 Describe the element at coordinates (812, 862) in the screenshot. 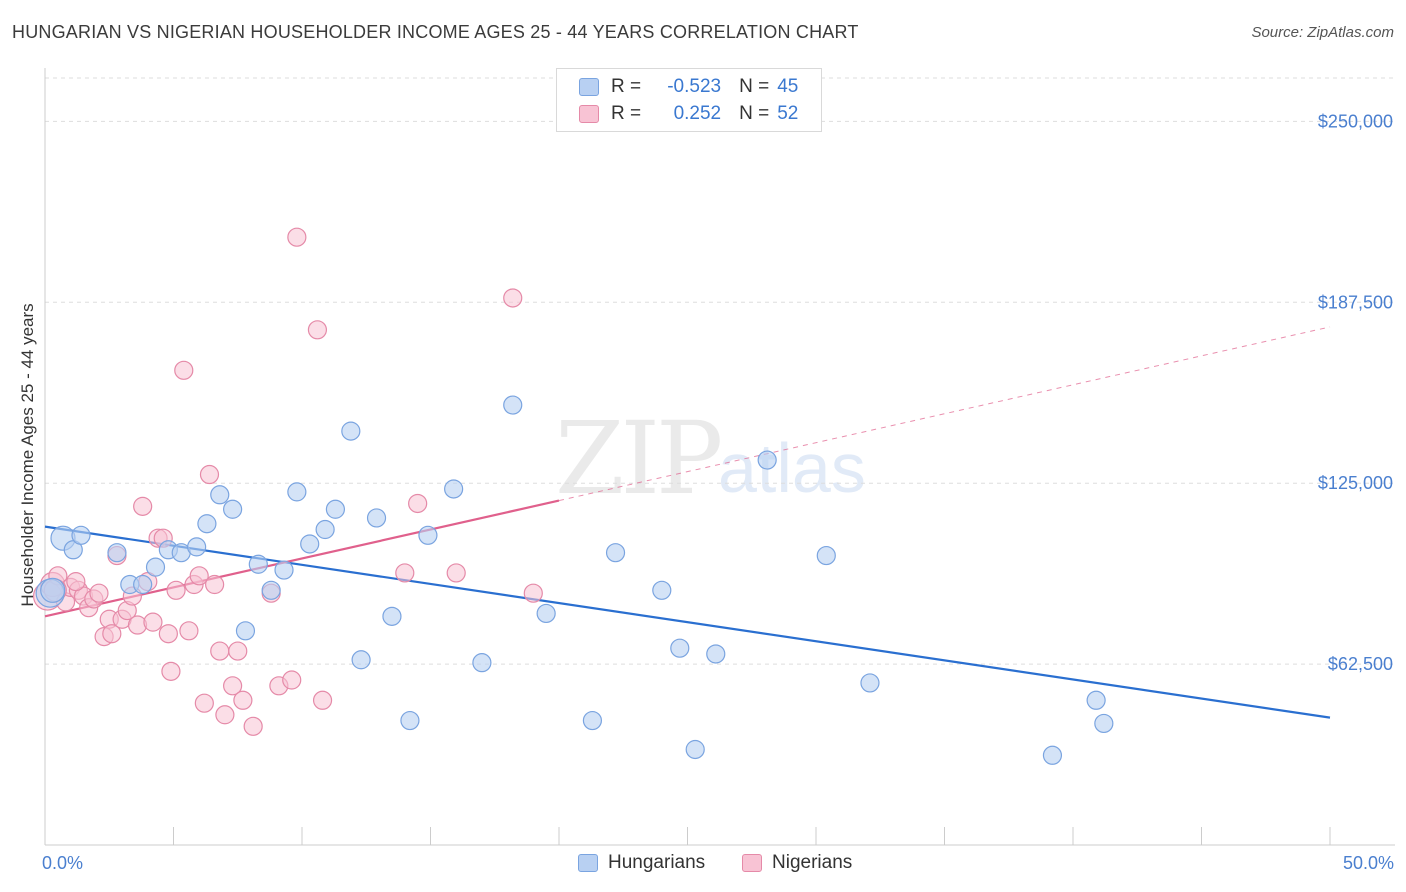

I see `nigerians-legend-label: Nigerians` at that location.